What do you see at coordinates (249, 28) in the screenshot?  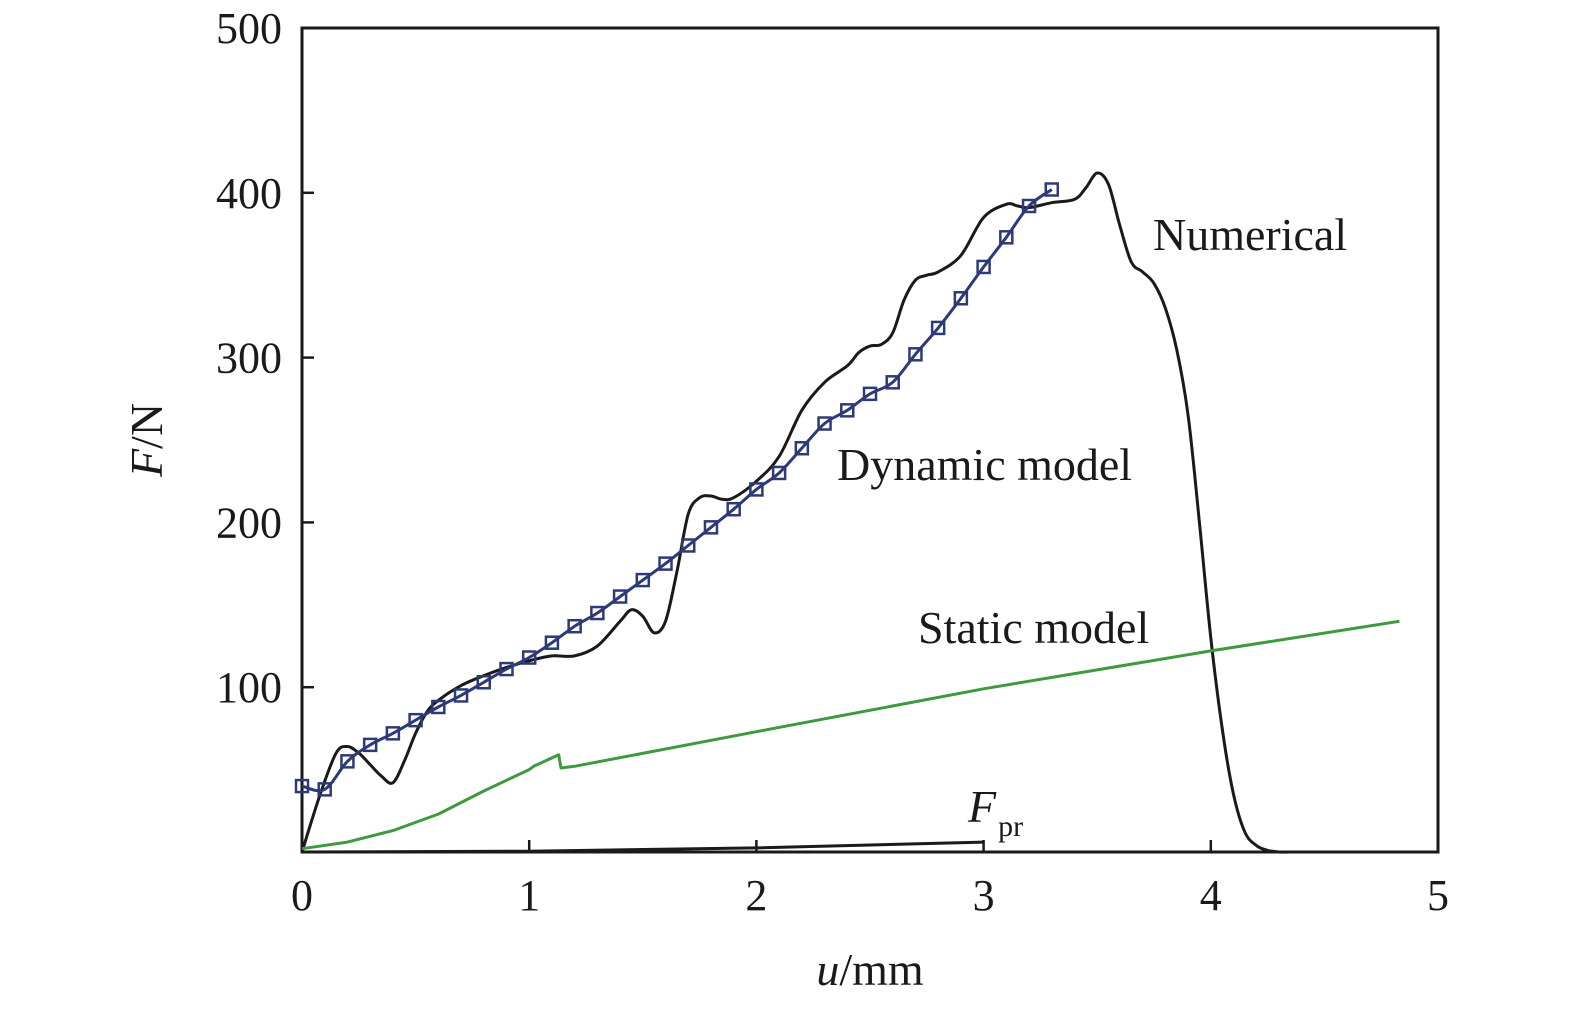 I see `y-tick-label: 500` at bounding box center [249, 28].